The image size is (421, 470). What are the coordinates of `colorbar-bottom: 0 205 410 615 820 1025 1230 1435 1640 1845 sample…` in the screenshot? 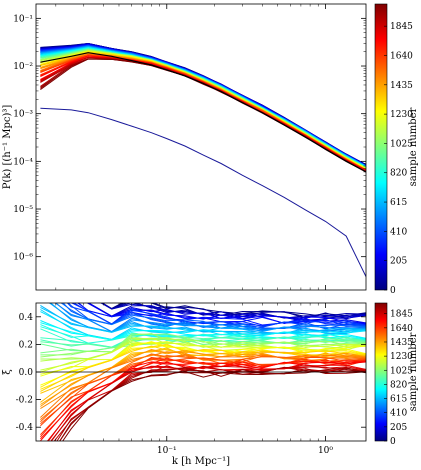 It's located at (396, 374).